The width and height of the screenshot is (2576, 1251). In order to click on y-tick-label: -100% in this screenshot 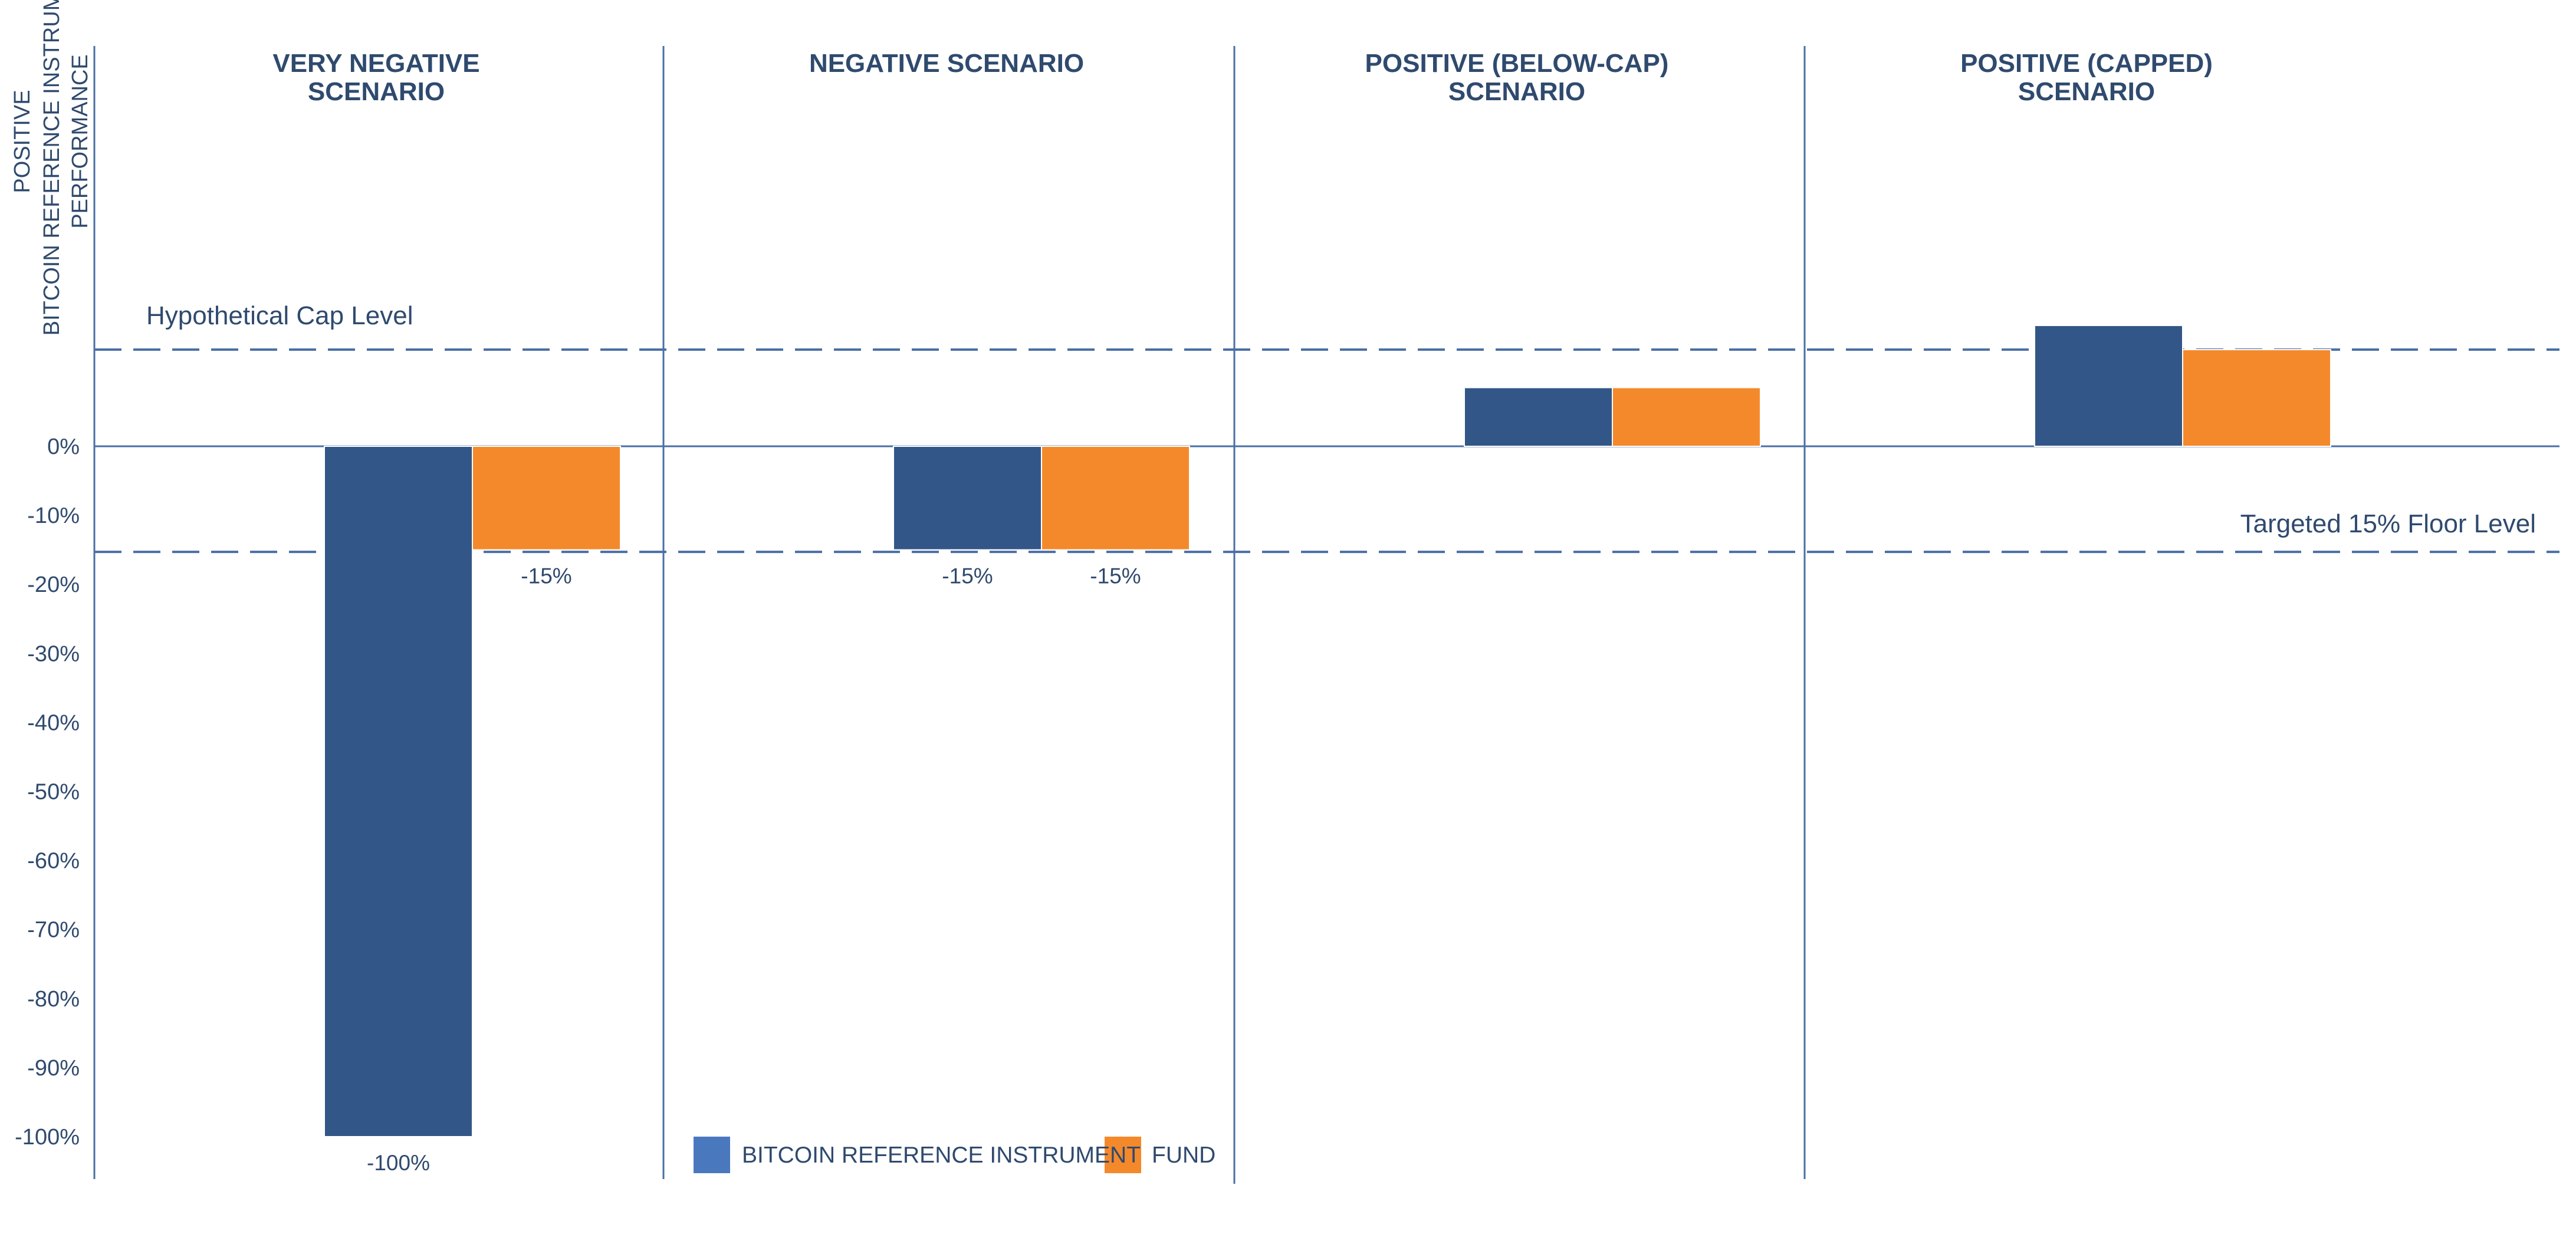, I will do `click(47, 1137)`.